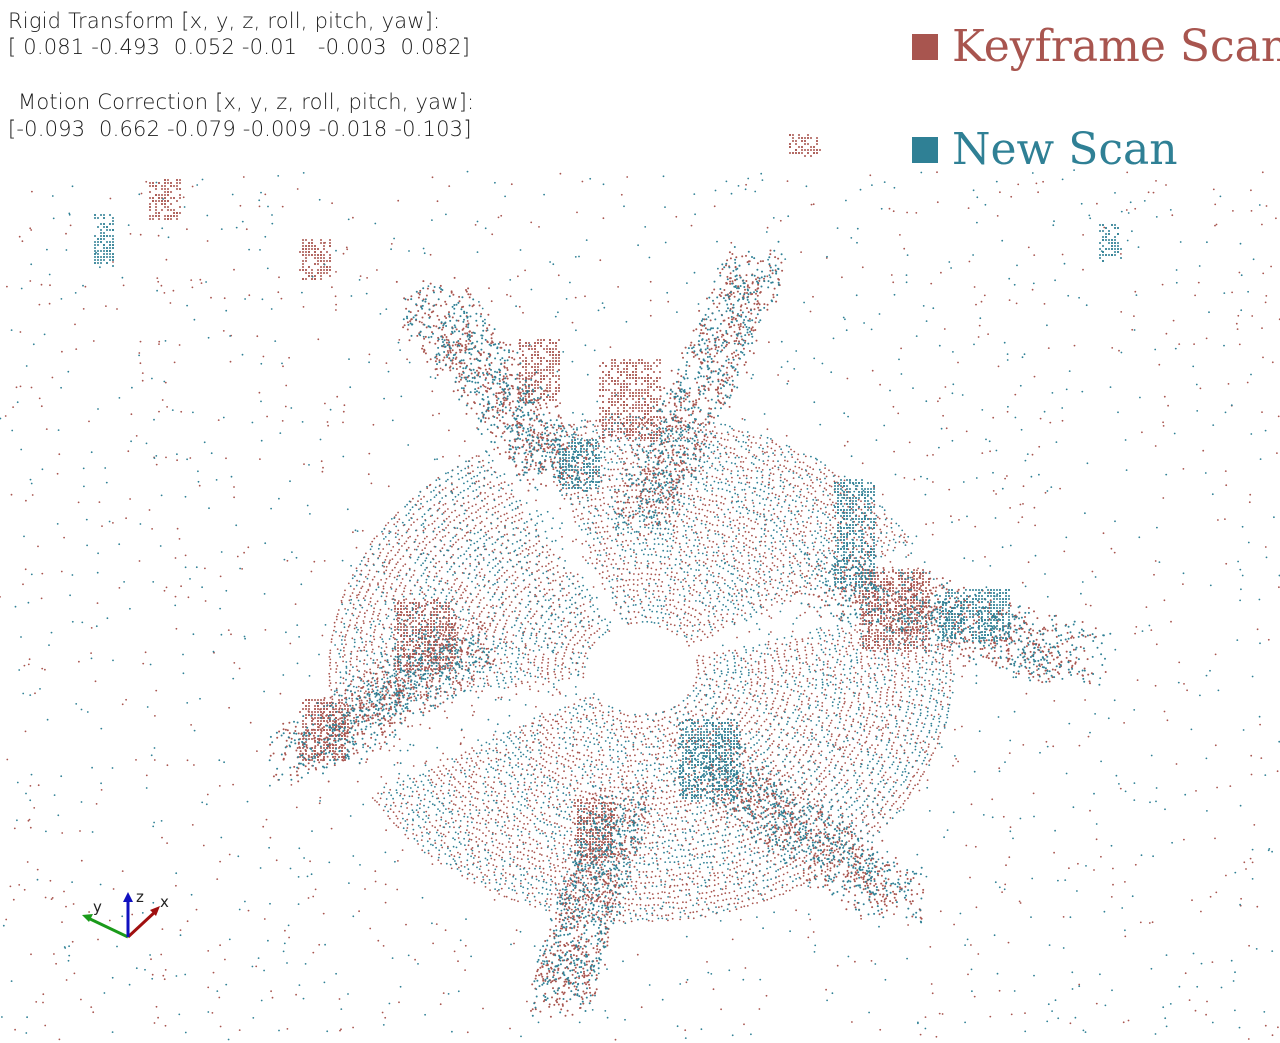 The height and width of the screenshot is (1043, 1280). Describe the element at coordinates (164, 902) in the screenshot. I see `x-axis-label: x` at that location.